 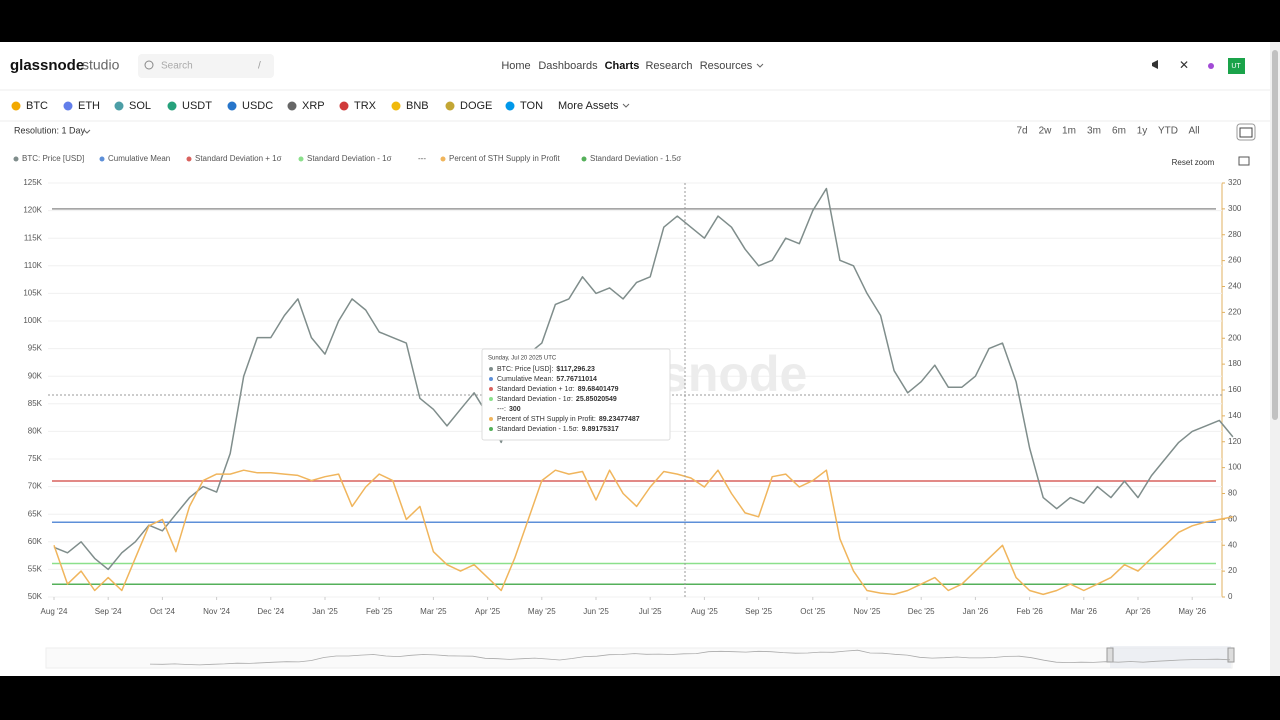 I want to click on y2-tick-label: 80, so click(x=1232, y=493).